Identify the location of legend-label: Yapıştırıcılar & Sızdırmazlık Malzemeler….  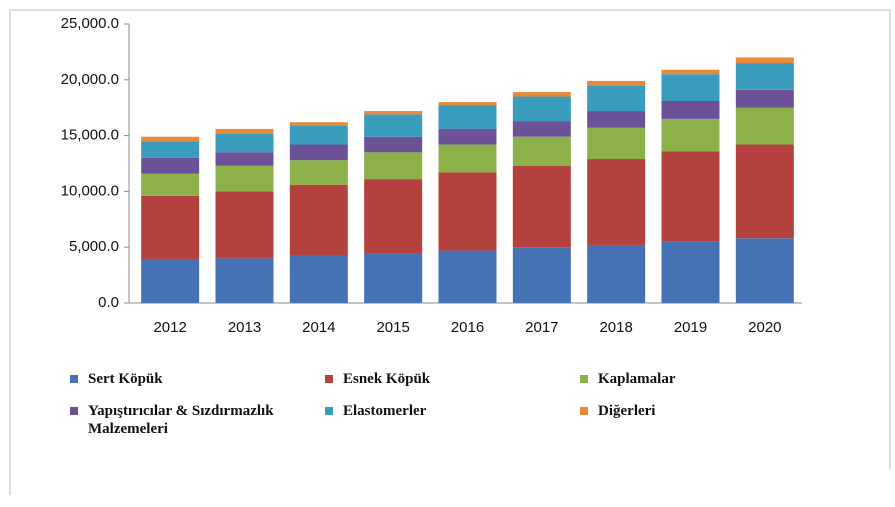
(181, 420).